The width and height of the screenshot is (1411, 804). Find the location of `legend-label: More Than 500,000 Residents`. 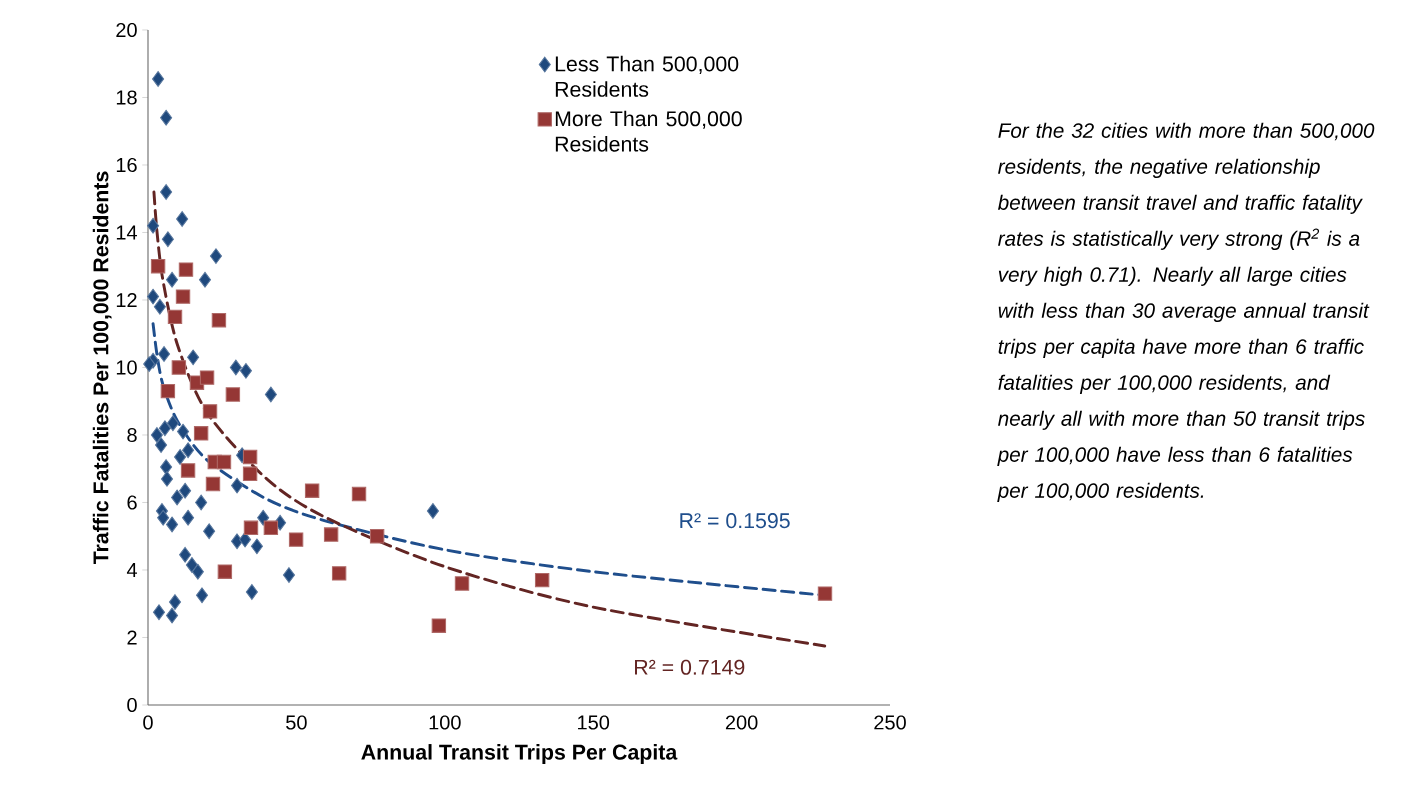

legend-label: More Than 500,000 Residents is located at coordinates (648, 131).